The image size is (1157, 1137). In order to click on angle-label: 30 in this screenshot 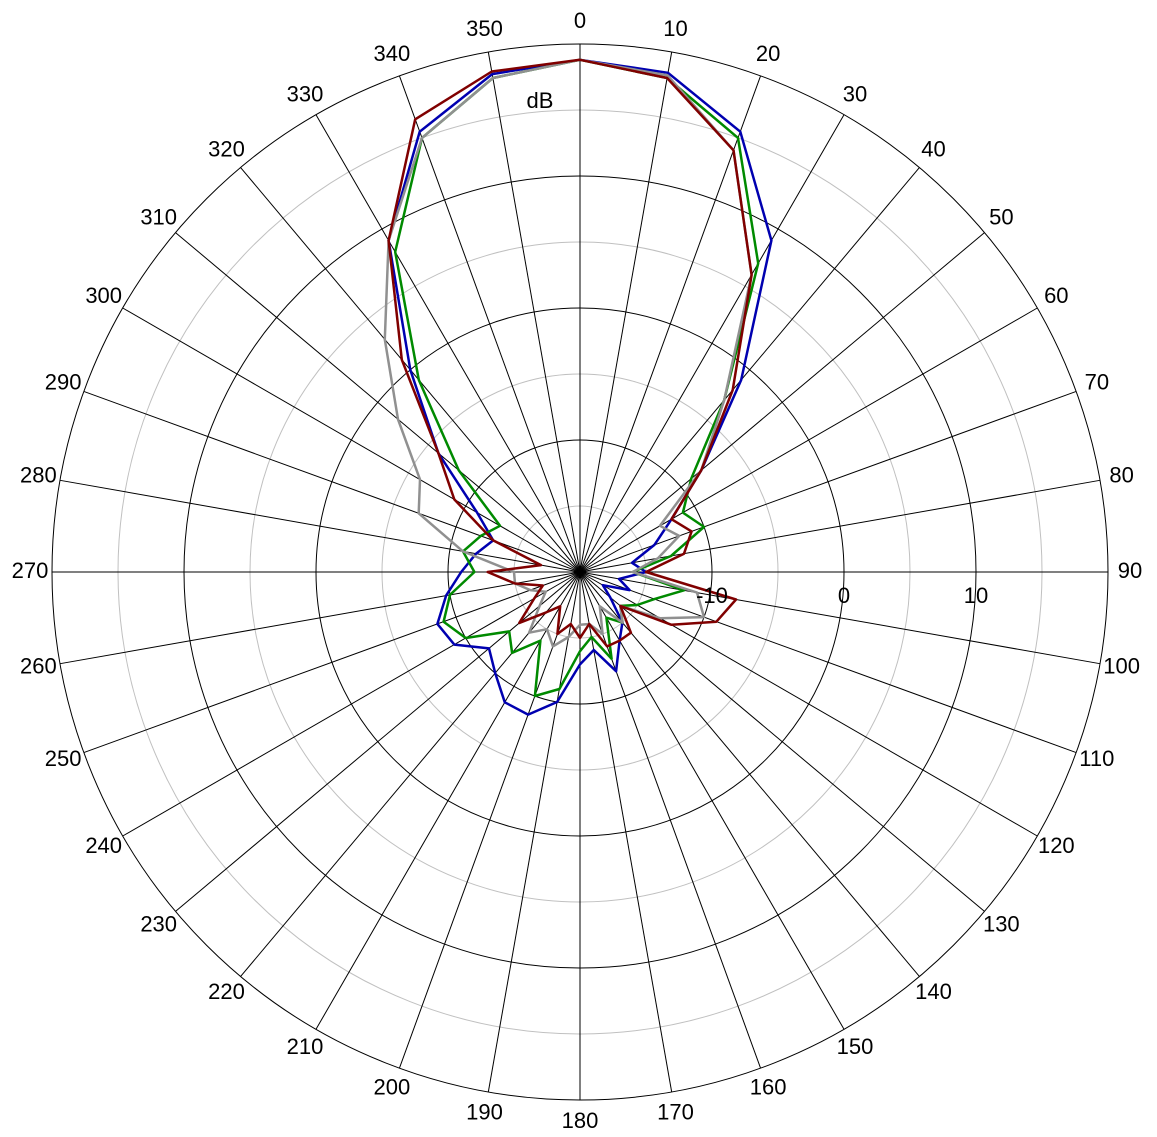, I will do `click(855, 93)`.